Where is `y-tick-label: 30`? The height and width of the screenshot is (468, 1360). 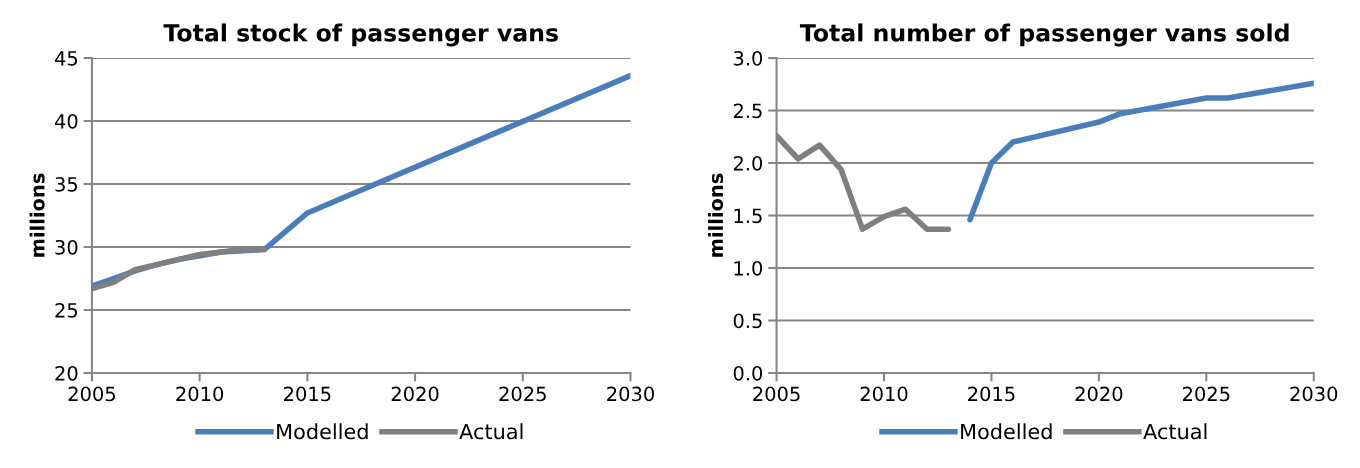
y-tick-label: 30 is located at coordinates (66, 247).